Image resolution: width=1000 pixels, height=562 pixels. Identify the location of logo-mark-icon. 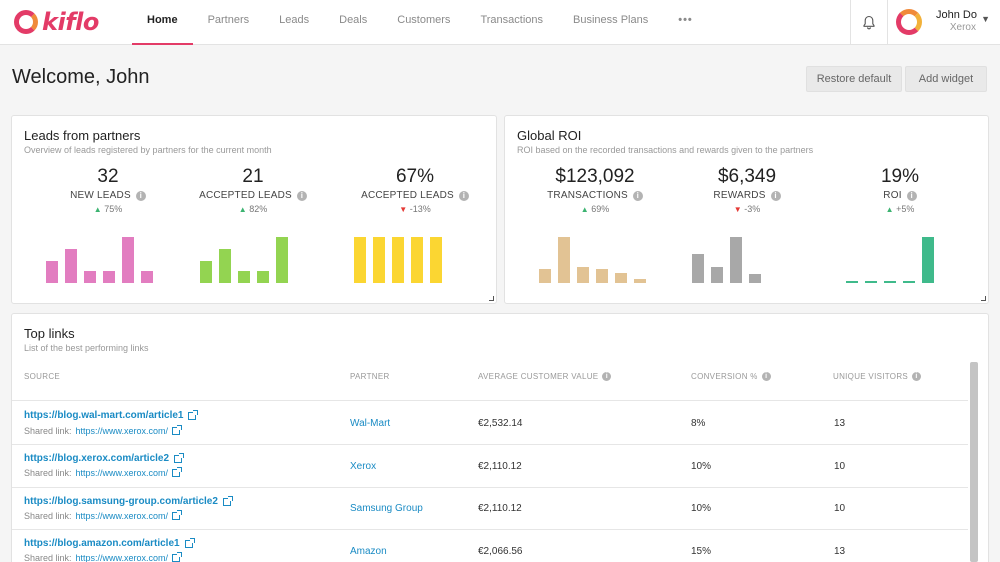
(26, 22).